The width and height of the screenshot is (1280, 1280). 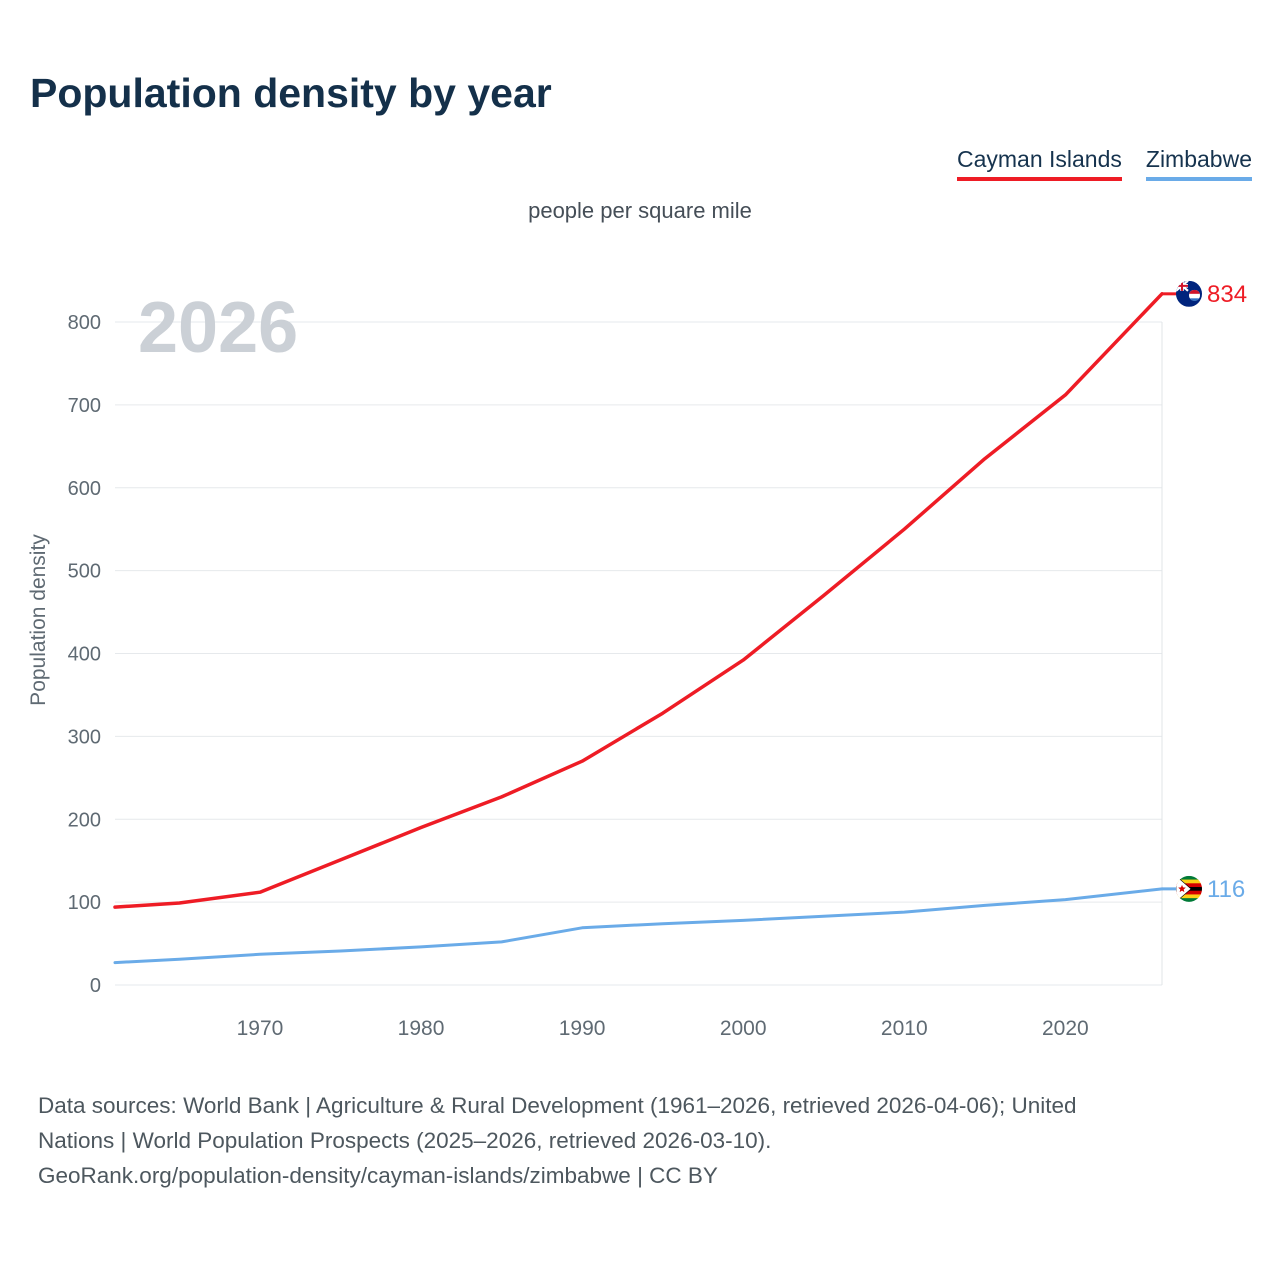 What do you see at coordinates (260, 1028) in the screenshot?
I see `x-tick-label: 1970` at bounding box center [260, 1028].